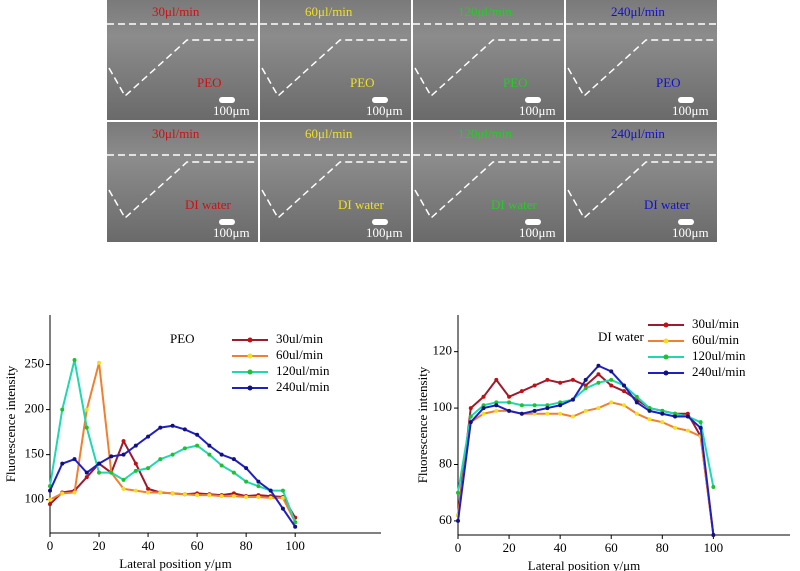 This screenshot has width=800, height=571. I want to click on y-axis-label: Fluorescence intensity, so click(422, 424).